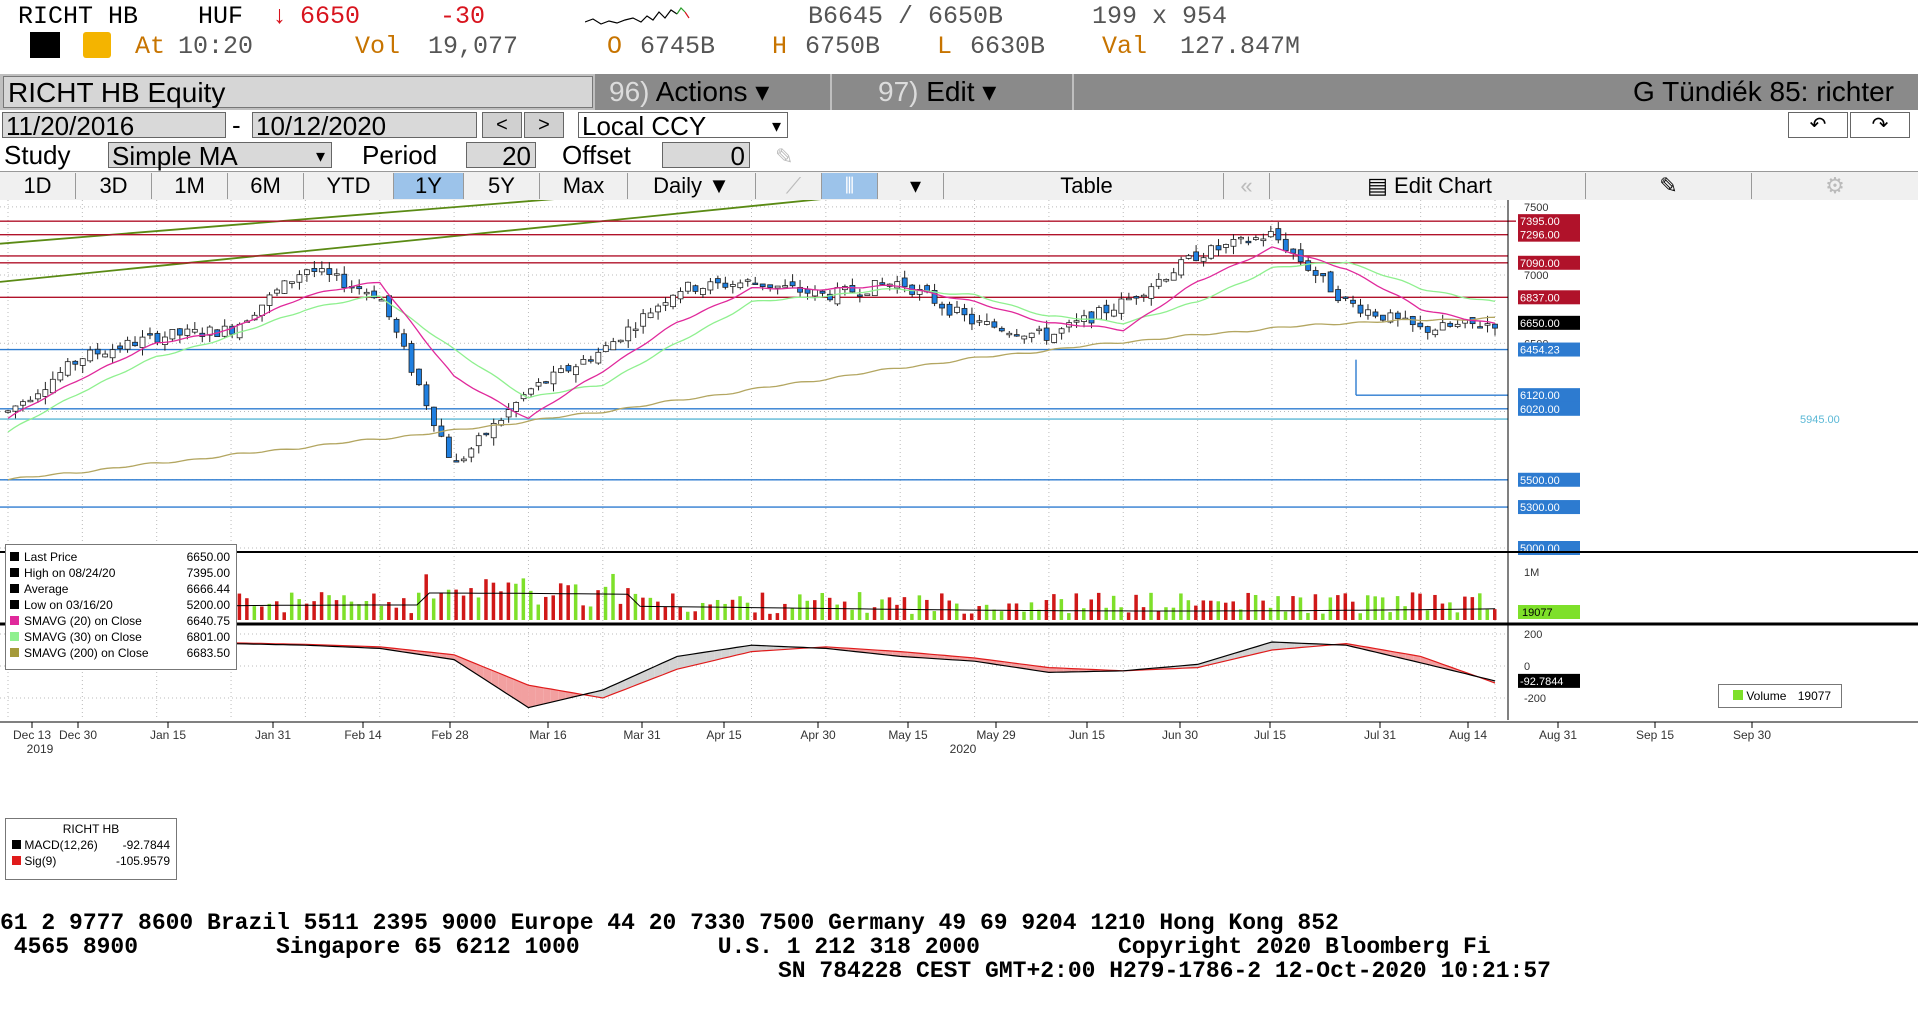 The image size is (1918, 1025). What do you see at coordinates (502, 125) in the screenshot?
I see `prev-period-button: <` at bounding box center [502, 125].